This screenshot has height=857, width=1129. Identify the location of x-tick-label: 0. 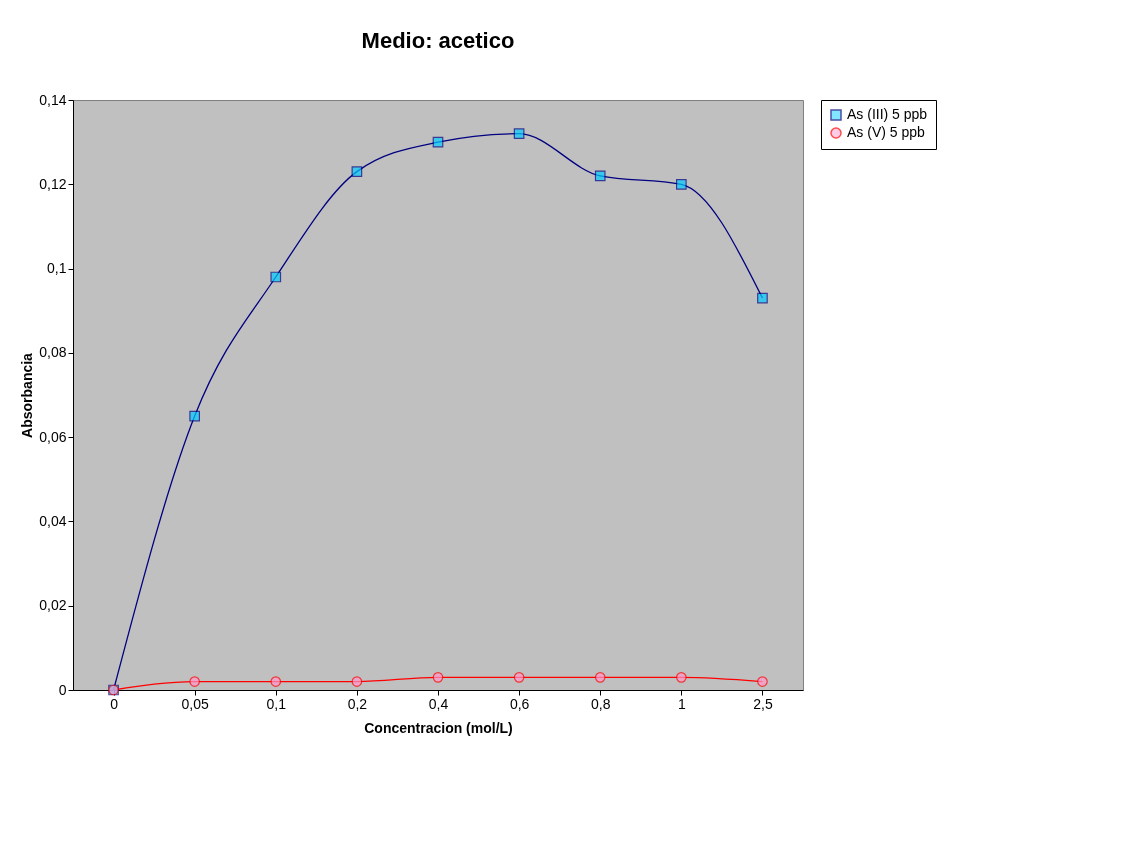
(114, 703).